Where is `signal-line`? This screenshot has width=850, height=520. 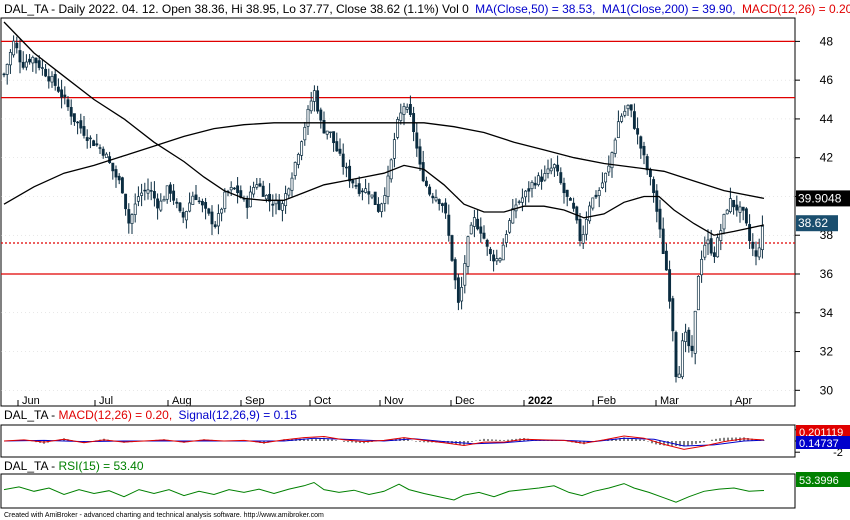 signal-line is located at coordinates (384, 442).